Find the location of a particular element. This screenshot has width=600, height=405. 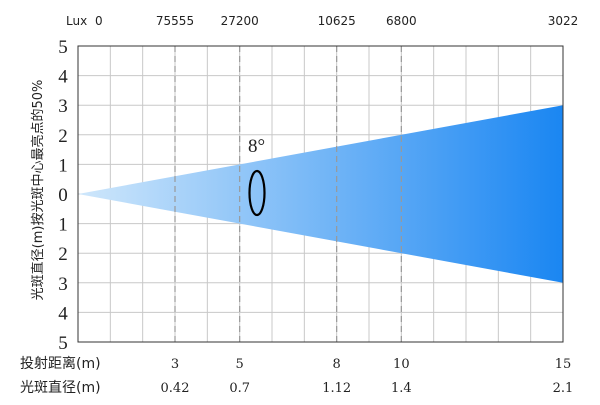

beam-ellipse-marker is located at coordinates (257, 193).